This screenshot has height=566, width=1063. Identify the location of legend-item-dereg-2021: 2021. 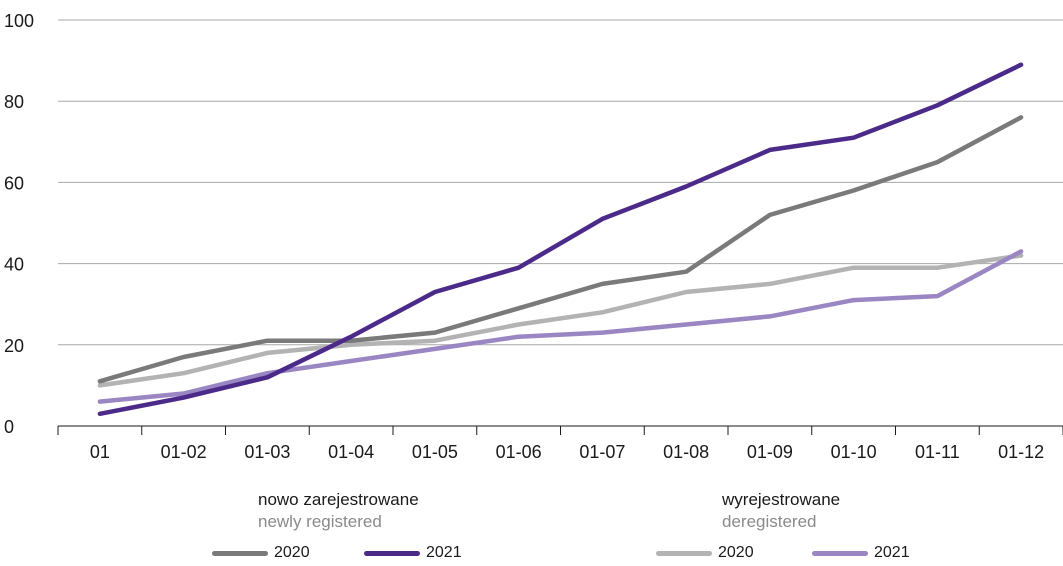
(861, 553).